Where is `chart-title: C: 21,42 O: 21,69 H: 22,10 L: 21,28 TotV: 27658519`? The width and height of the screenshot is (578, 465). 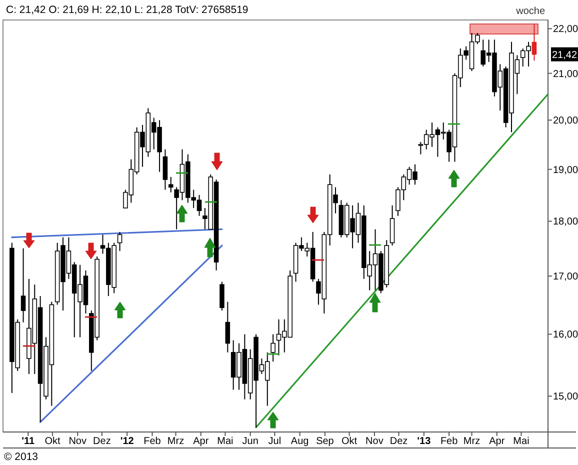 chart-title: C: 21,42 O: 21,69 H: 22,10 L: 21,28 TotV: 27658519 is located at coordinates (127, 10).